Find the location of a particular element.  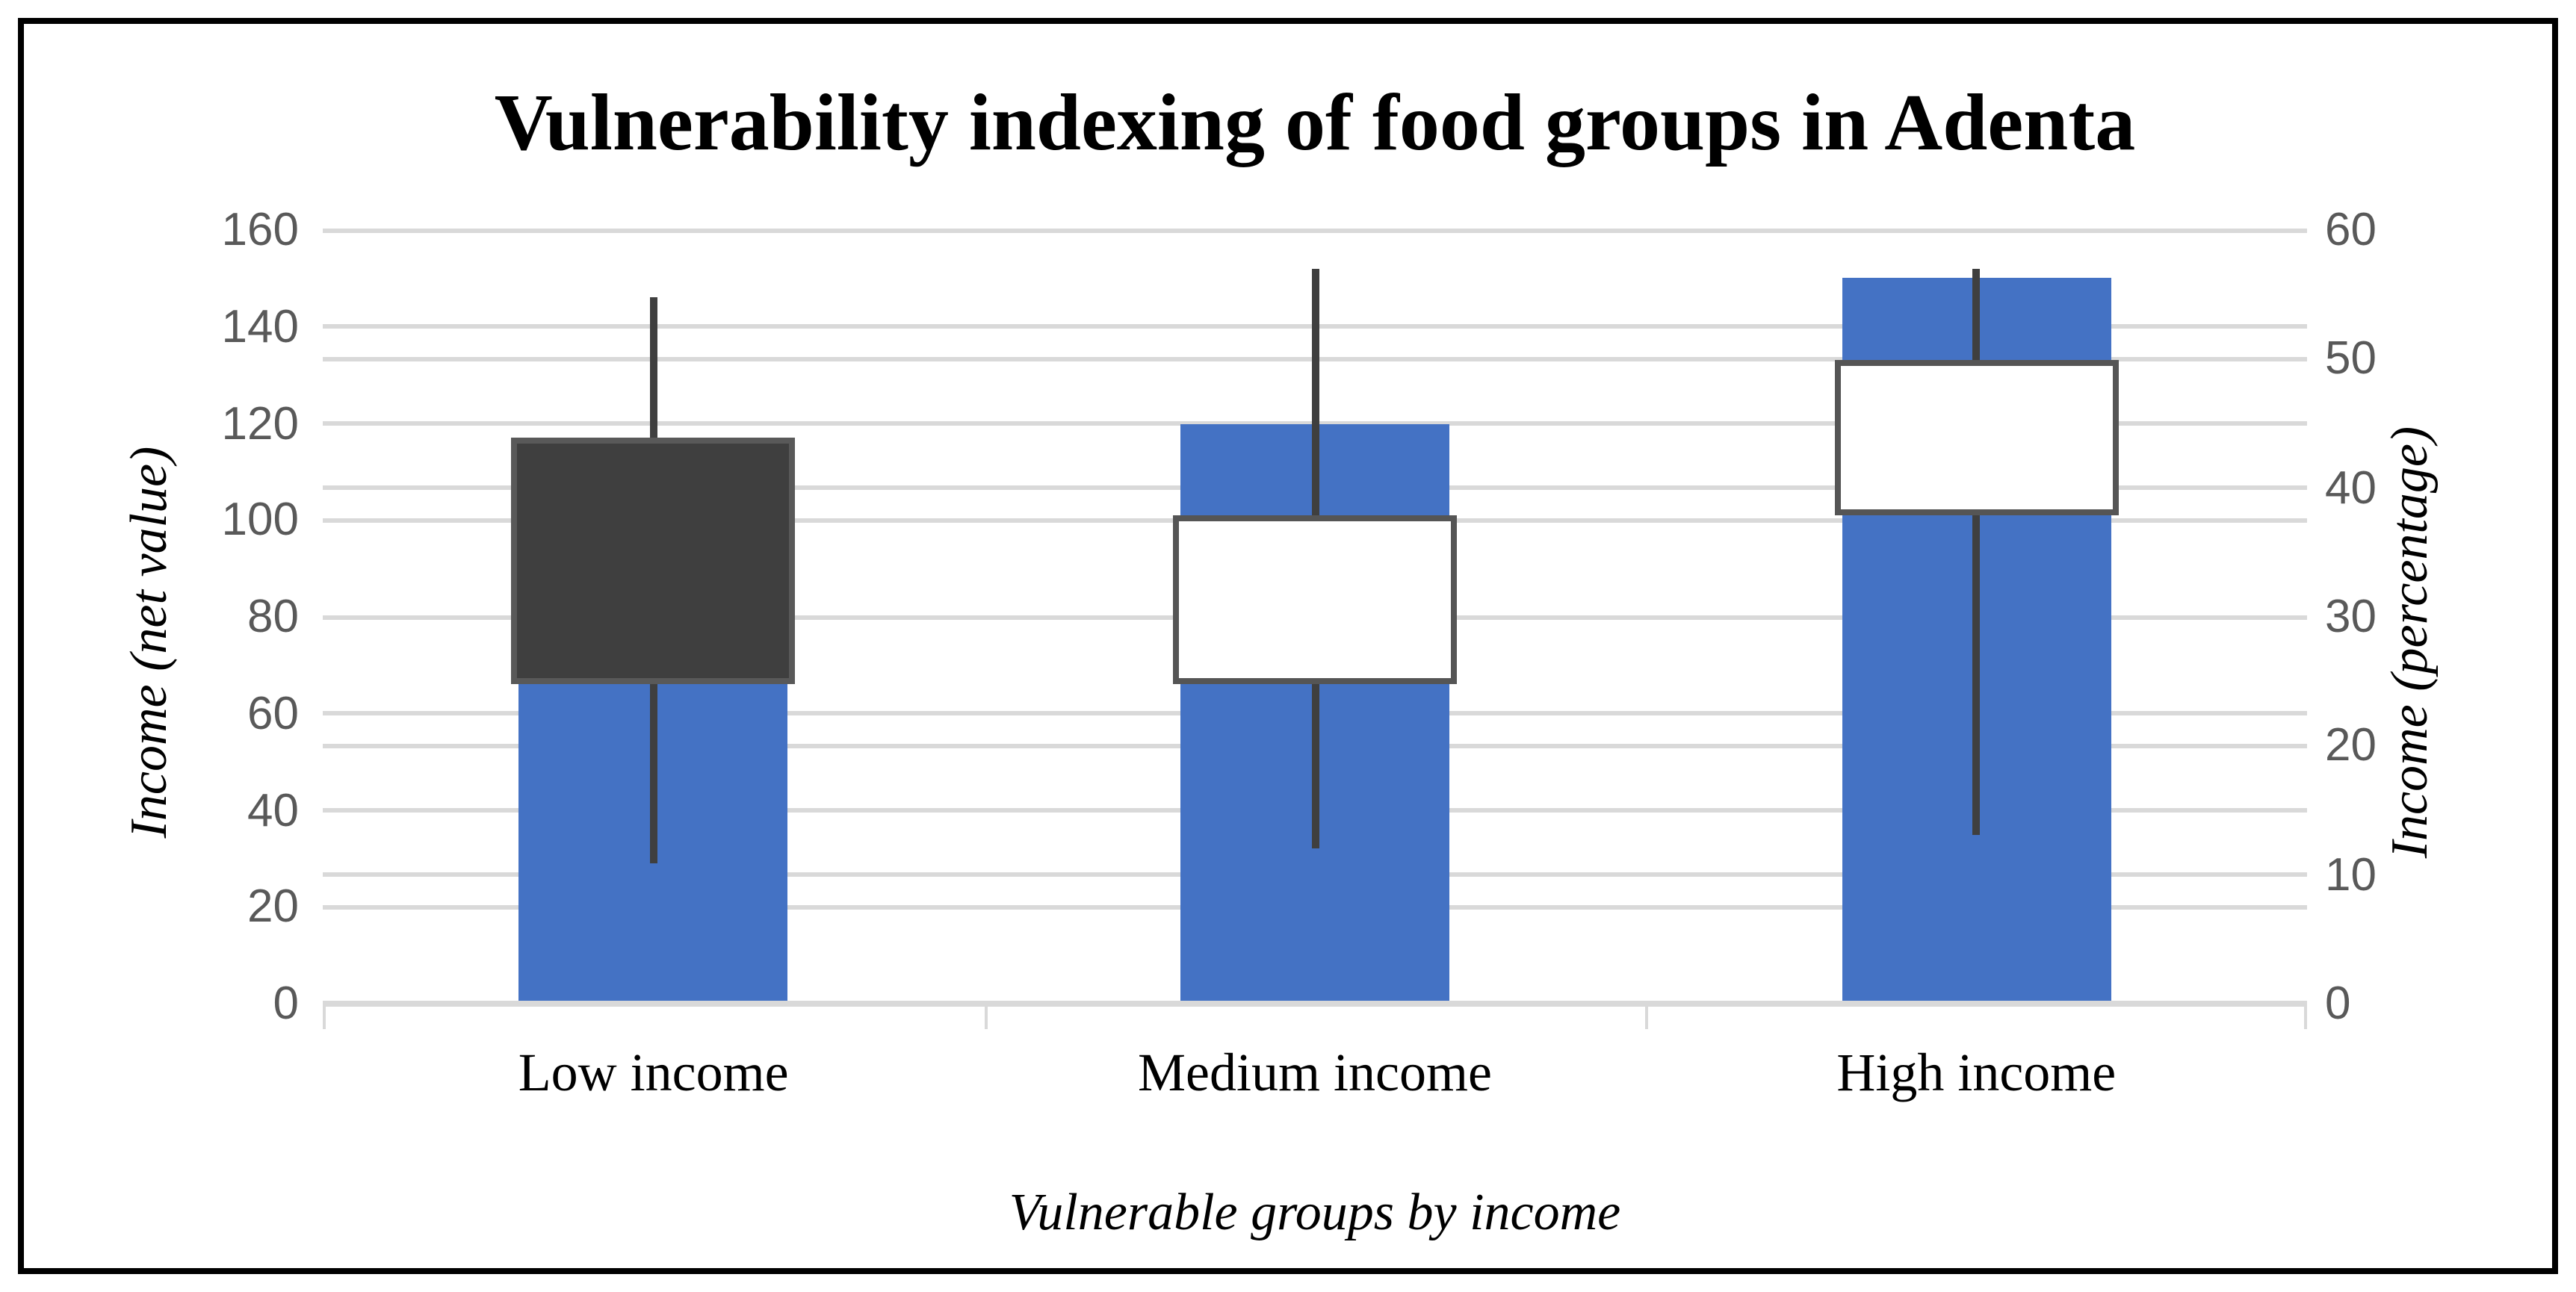

right-tick-label-60: 60 is located at coordinates (2351, 229).